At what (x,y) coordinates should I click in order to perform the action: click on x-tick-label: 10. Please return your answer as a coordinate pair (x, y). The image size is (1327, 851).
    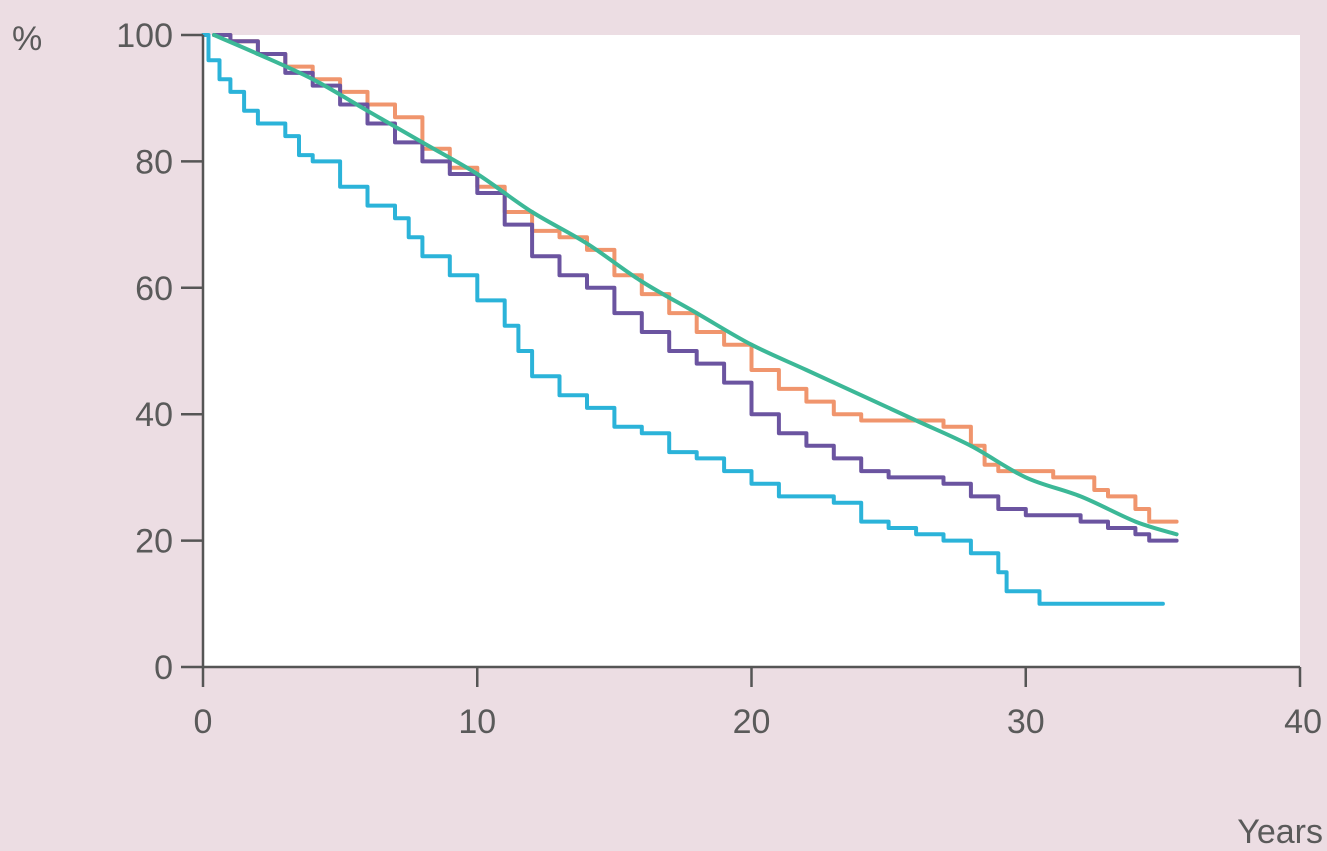
    Looking at the image, I should click on (477, 722).